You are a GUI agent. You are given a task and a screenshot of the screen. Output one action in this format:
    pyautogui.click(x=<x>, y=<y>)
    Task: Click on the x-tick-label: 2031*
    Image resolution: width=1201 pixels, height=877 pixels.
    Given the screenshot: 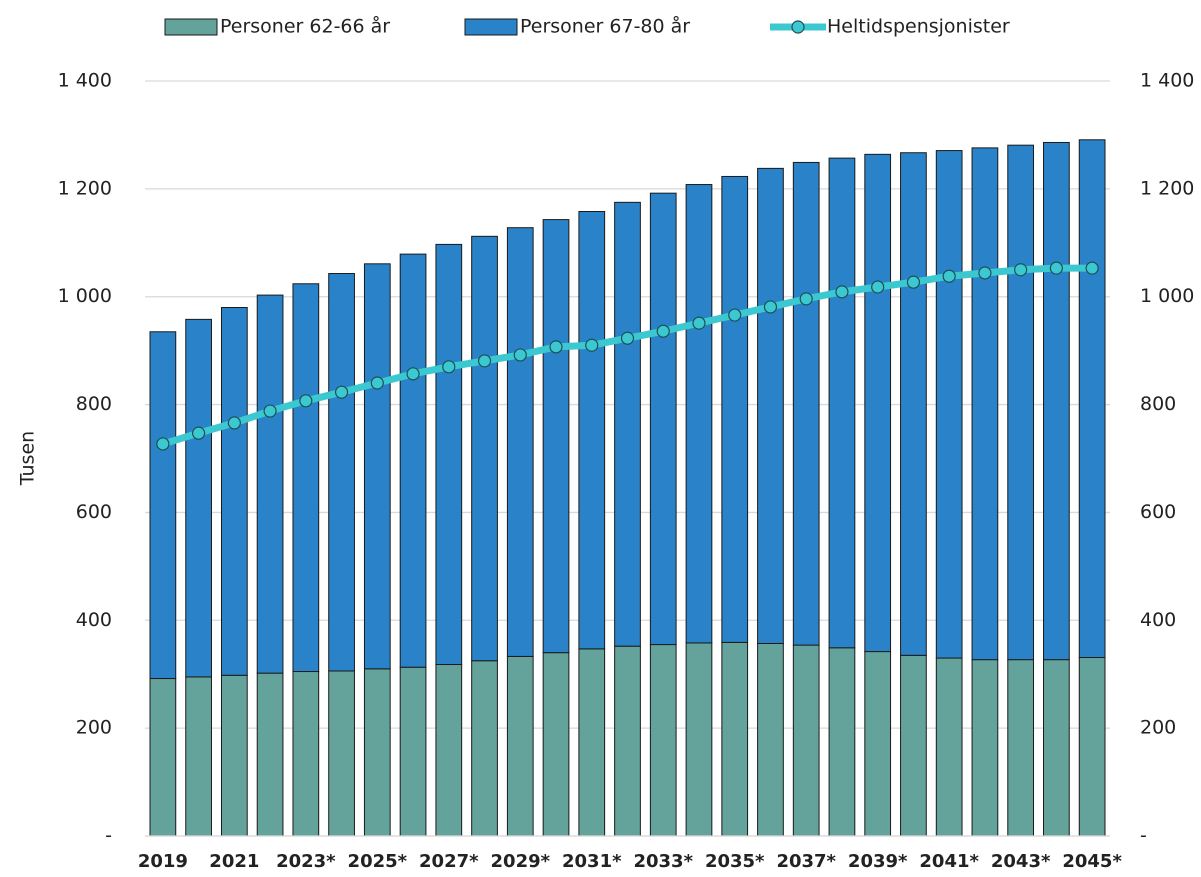 What is the action you would take?
    pyautogui.click(x=592, y=861)
    